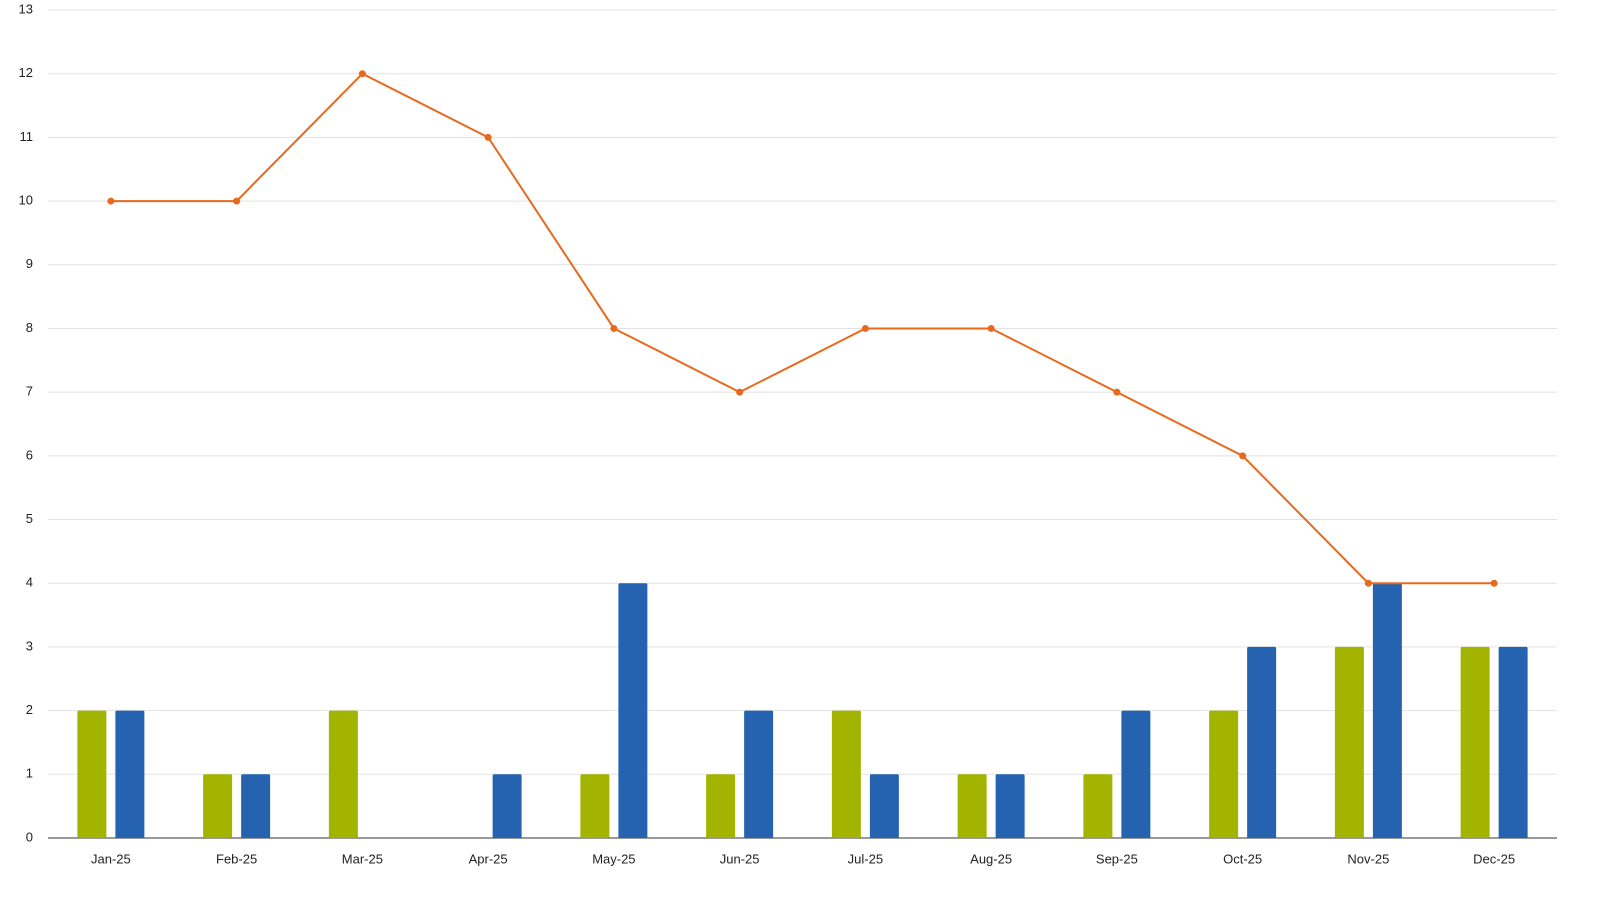  What do you see at coordinates (26, 200) in the screenshot?
I see `y-tick-label: 10` at bounding box center [26, 200].